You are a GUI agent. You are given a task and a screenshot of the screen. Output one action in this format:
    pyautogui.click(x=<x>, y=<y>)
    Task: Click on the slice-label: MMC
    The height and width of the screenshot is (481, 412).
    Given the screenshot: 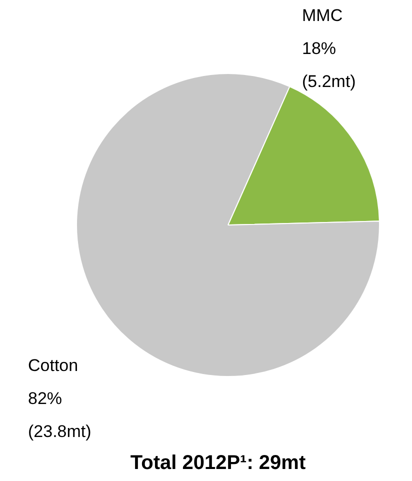 What is the action you would take?
    pyautogui.click(x=322, y=16)
    